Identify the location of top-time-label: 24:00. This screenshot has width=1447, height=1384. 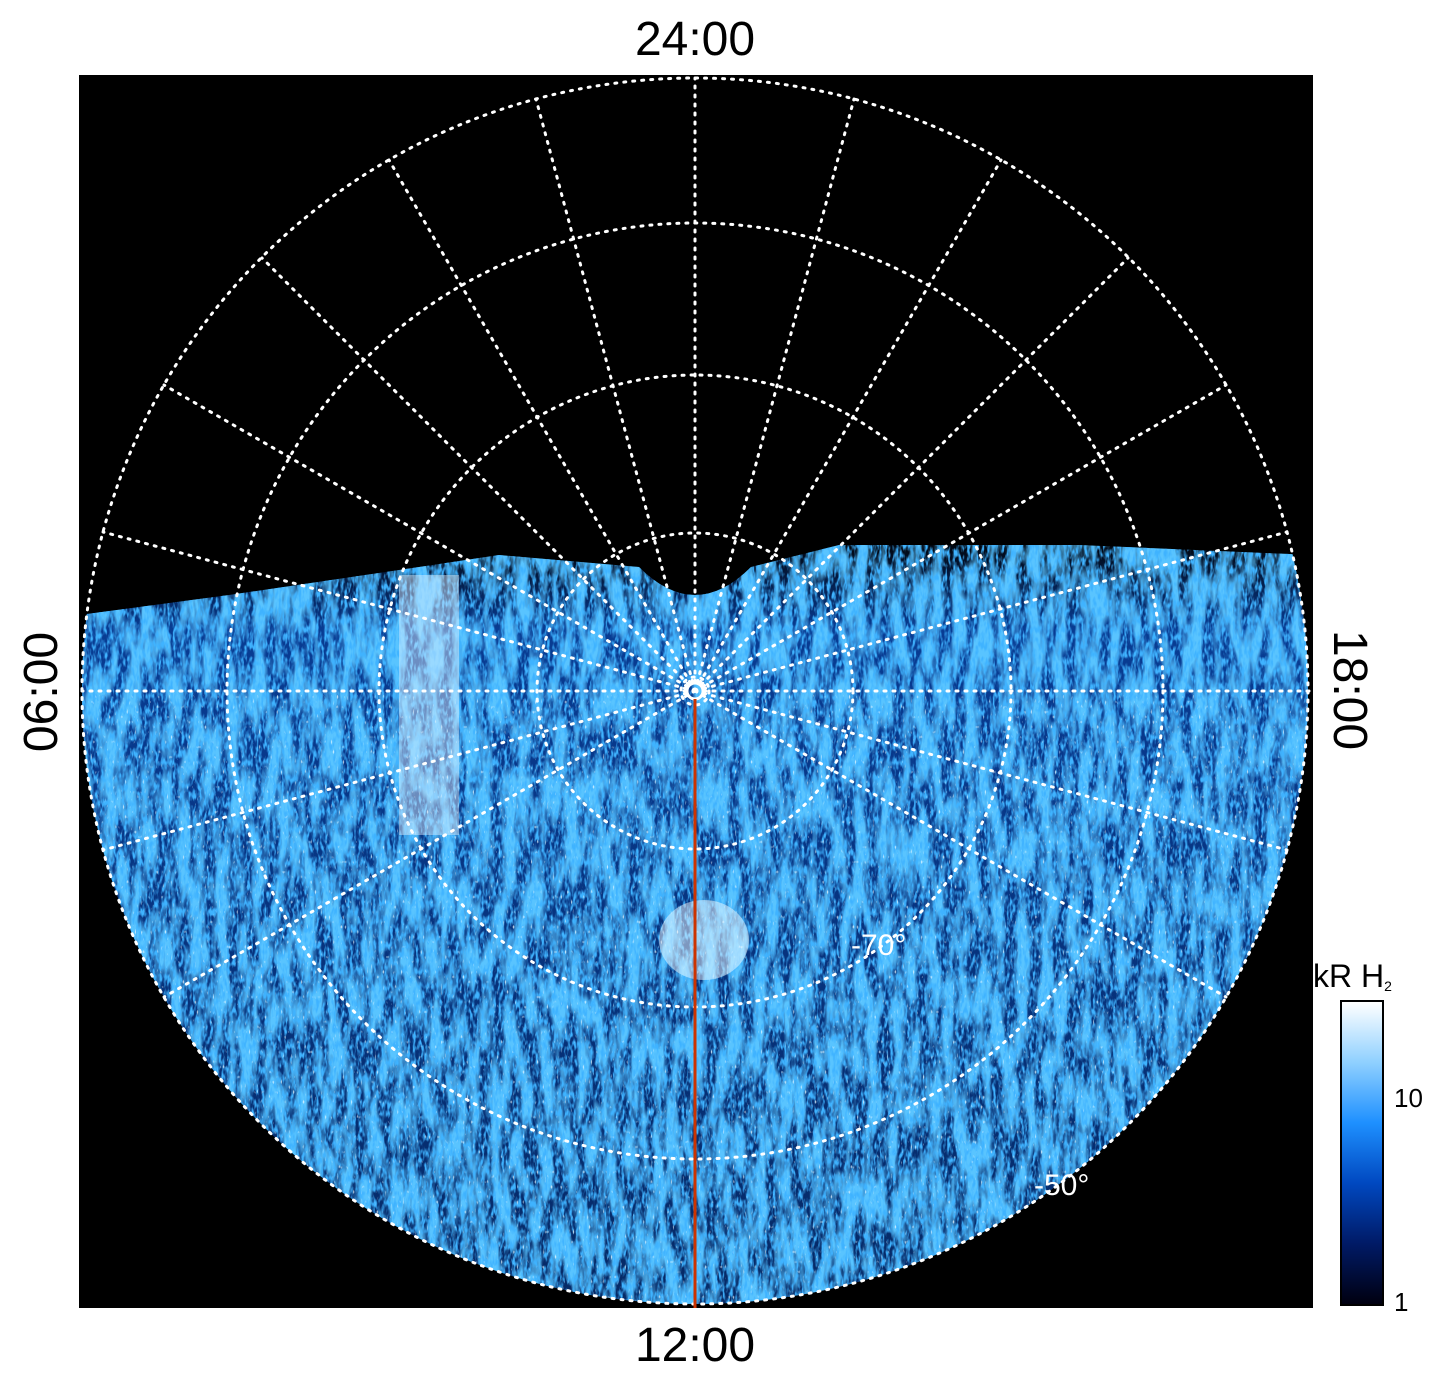
(695, 39).